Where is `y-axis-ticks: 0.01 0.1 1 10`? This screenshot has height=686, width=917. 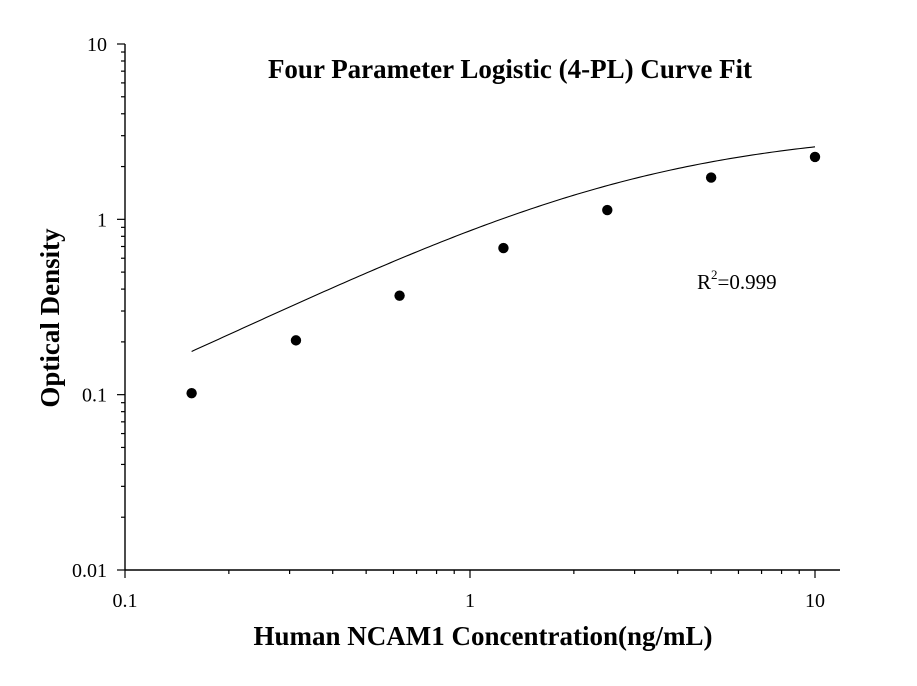
y-axis-ticks: 0.01 0.1 1 10 is located at coordinates (98, 308).